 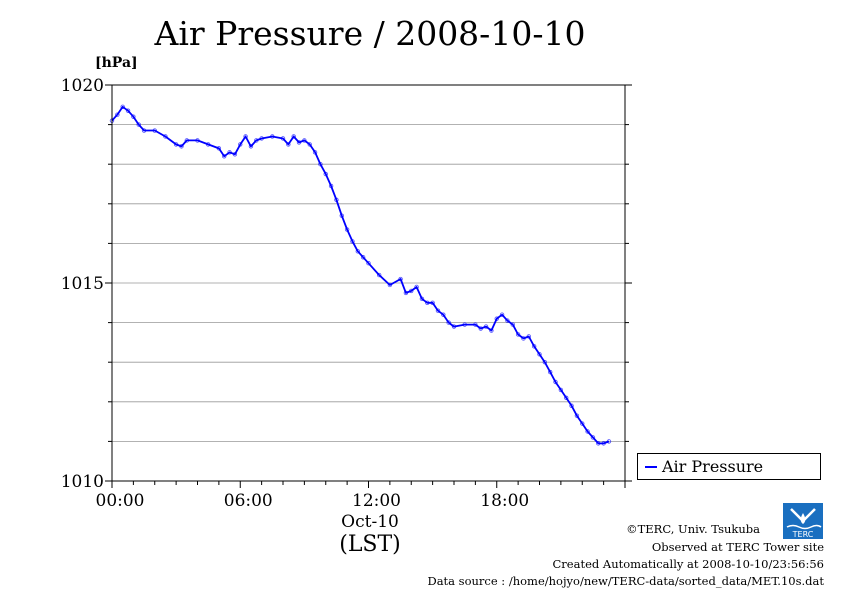 I want to click on logo-text: TERC, so click(x=803, y=534).